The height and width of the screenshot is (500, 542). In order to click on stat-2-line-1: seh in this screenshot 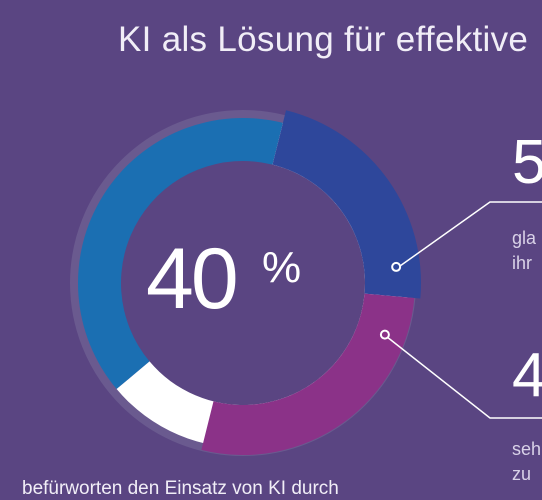, I will do `click(527, 449)`.